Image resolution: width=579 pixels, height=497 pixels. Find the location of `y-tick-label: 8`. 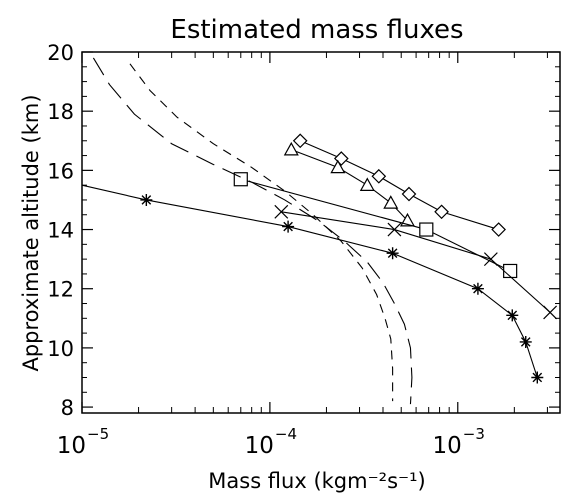

y-tick-label: 8 is located at coordinates (67, 408).